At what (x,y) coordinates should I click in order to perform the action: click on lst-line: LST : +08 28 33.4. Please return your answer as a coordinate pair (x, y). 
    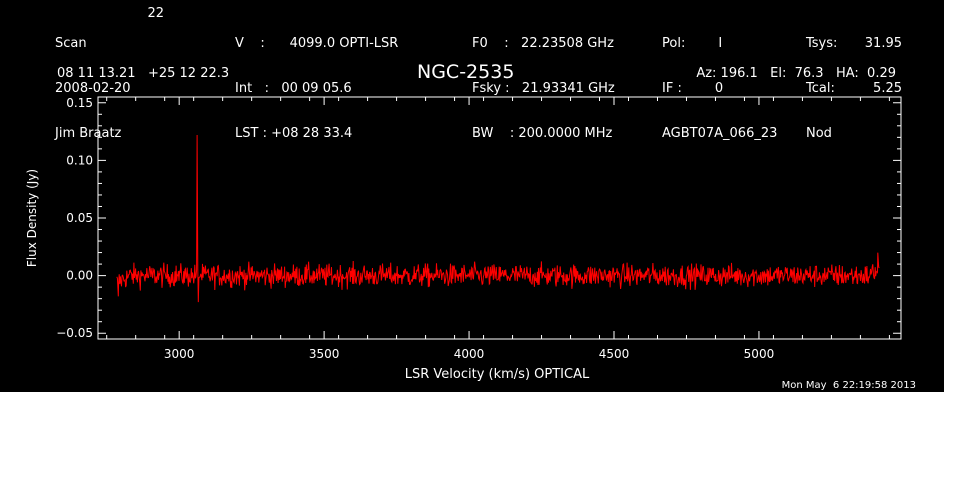
    Looking at the image, I should click on (294, 133).